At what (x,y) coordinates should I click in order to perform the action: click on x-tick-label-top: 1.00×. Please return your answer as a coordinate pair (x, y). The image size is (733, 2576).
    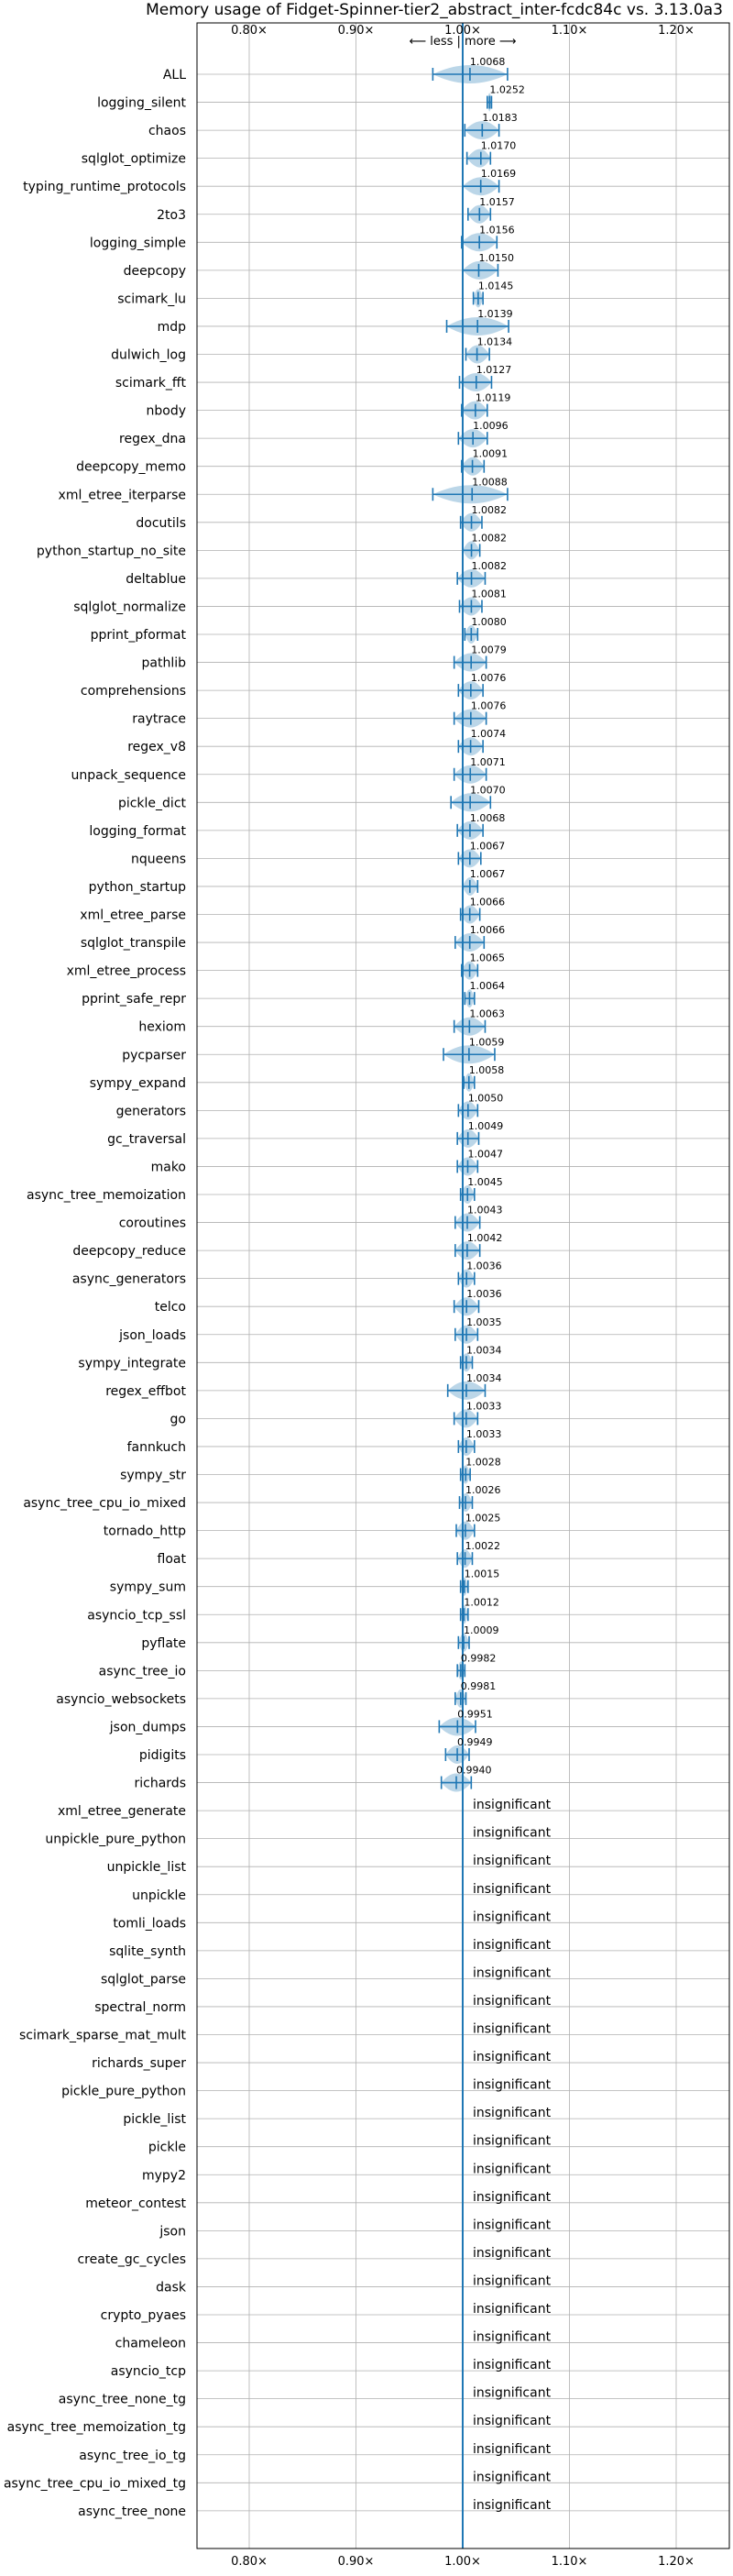
    Looking at the image, I should click on (463, 31).